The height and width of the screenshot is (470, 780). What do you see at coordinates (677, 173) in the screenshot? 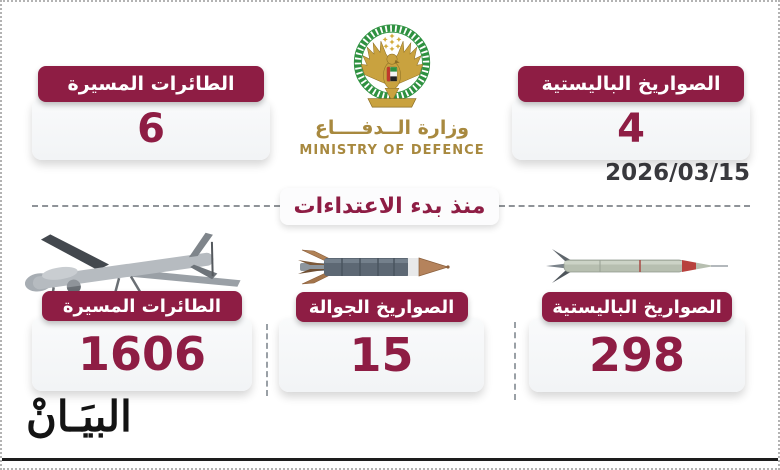
I see `report-date: 2026/03/15` at bounding box center [677, 173].